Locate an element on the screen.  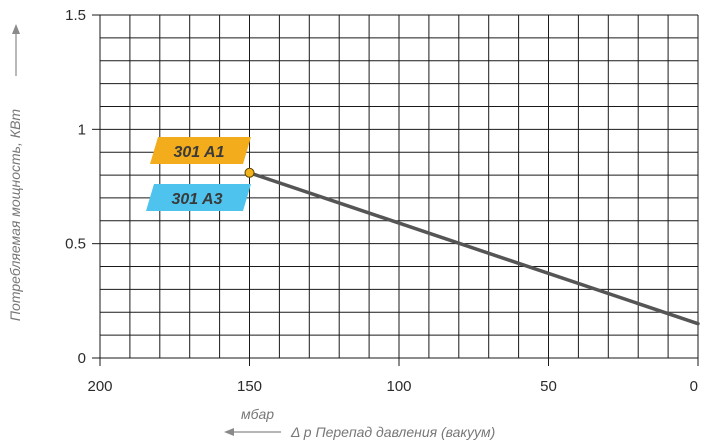
x-tick-label: 150 is located at coordinates (249, 386).